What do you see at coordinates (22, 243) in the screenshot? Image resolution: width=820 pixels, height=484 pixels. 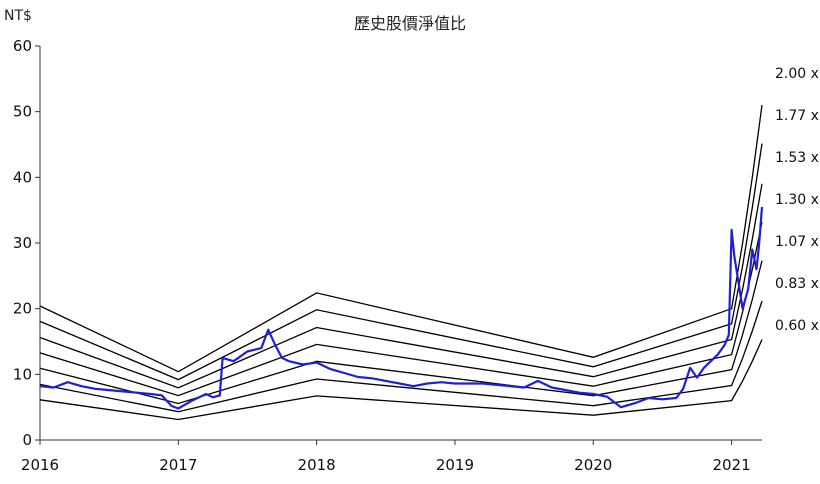 I see `y-tick-label: 30` at bounding box center [22, 243].